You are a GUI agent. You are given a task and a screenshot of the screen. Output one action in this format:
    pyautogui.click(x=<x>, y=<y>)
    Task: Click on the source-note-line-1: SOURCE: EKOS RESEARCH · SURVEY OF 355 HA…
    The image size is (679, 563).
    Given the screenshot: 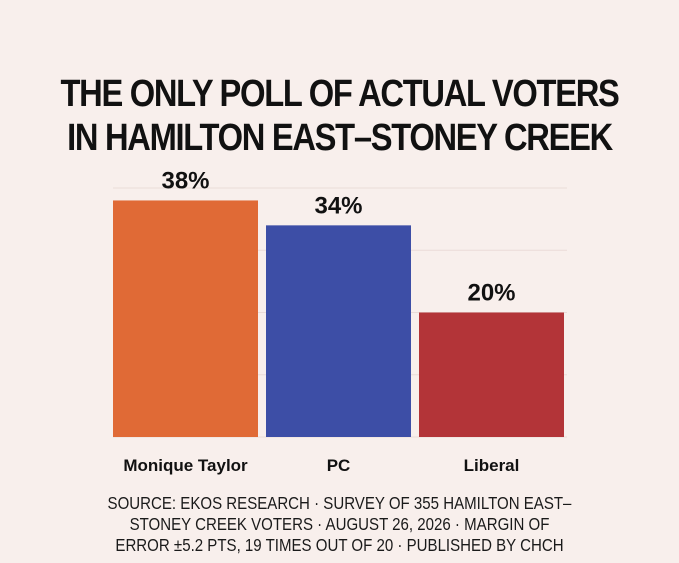 What is the action you would take?
    pyautogui.click(x=339, y=503)
    